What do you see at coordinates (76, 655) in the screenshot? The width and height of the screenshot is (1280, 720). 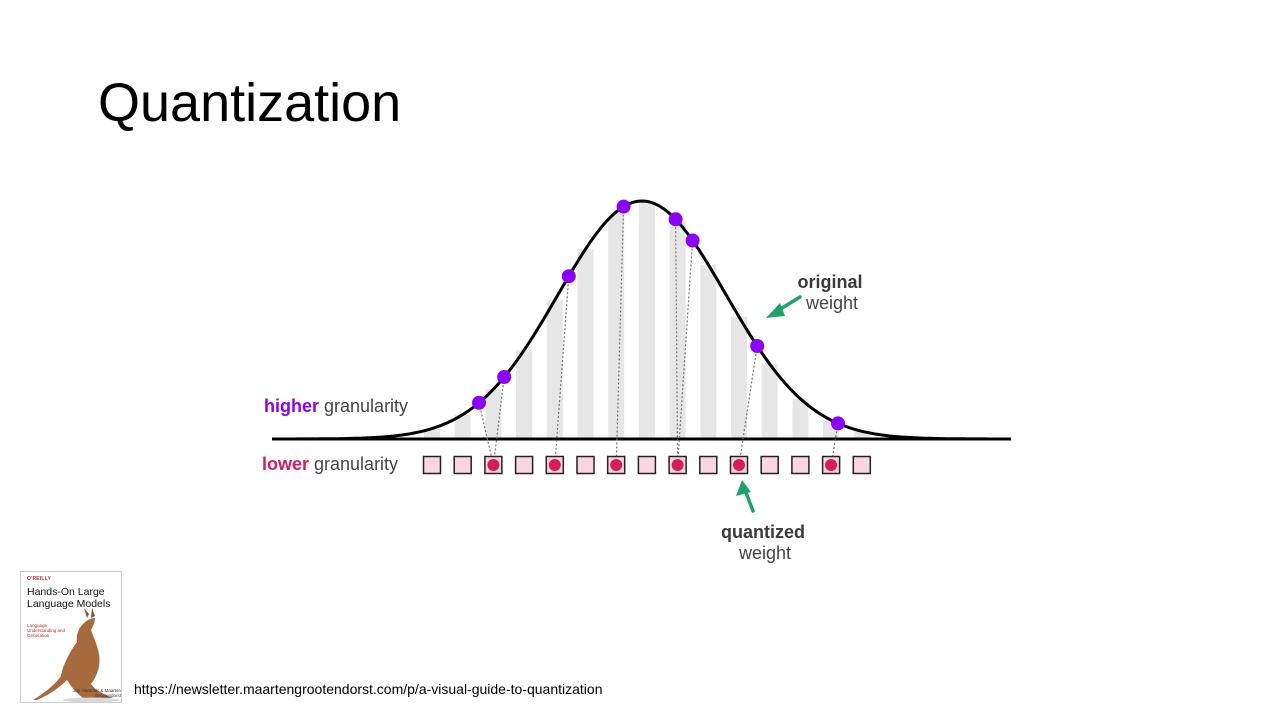 I see `kangaroo-illustration` at bounding box center [76, 655].